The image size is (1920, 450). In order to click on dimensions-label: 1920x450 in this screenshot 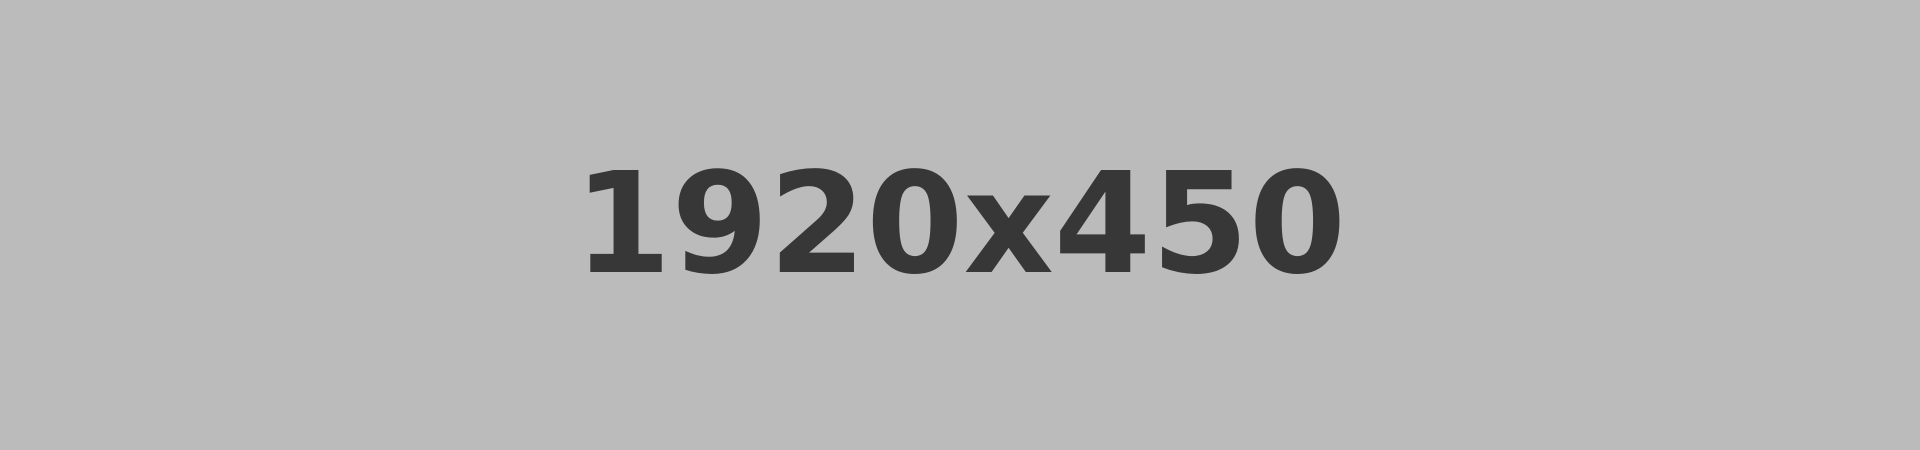, I will do `click(960, 224)`.